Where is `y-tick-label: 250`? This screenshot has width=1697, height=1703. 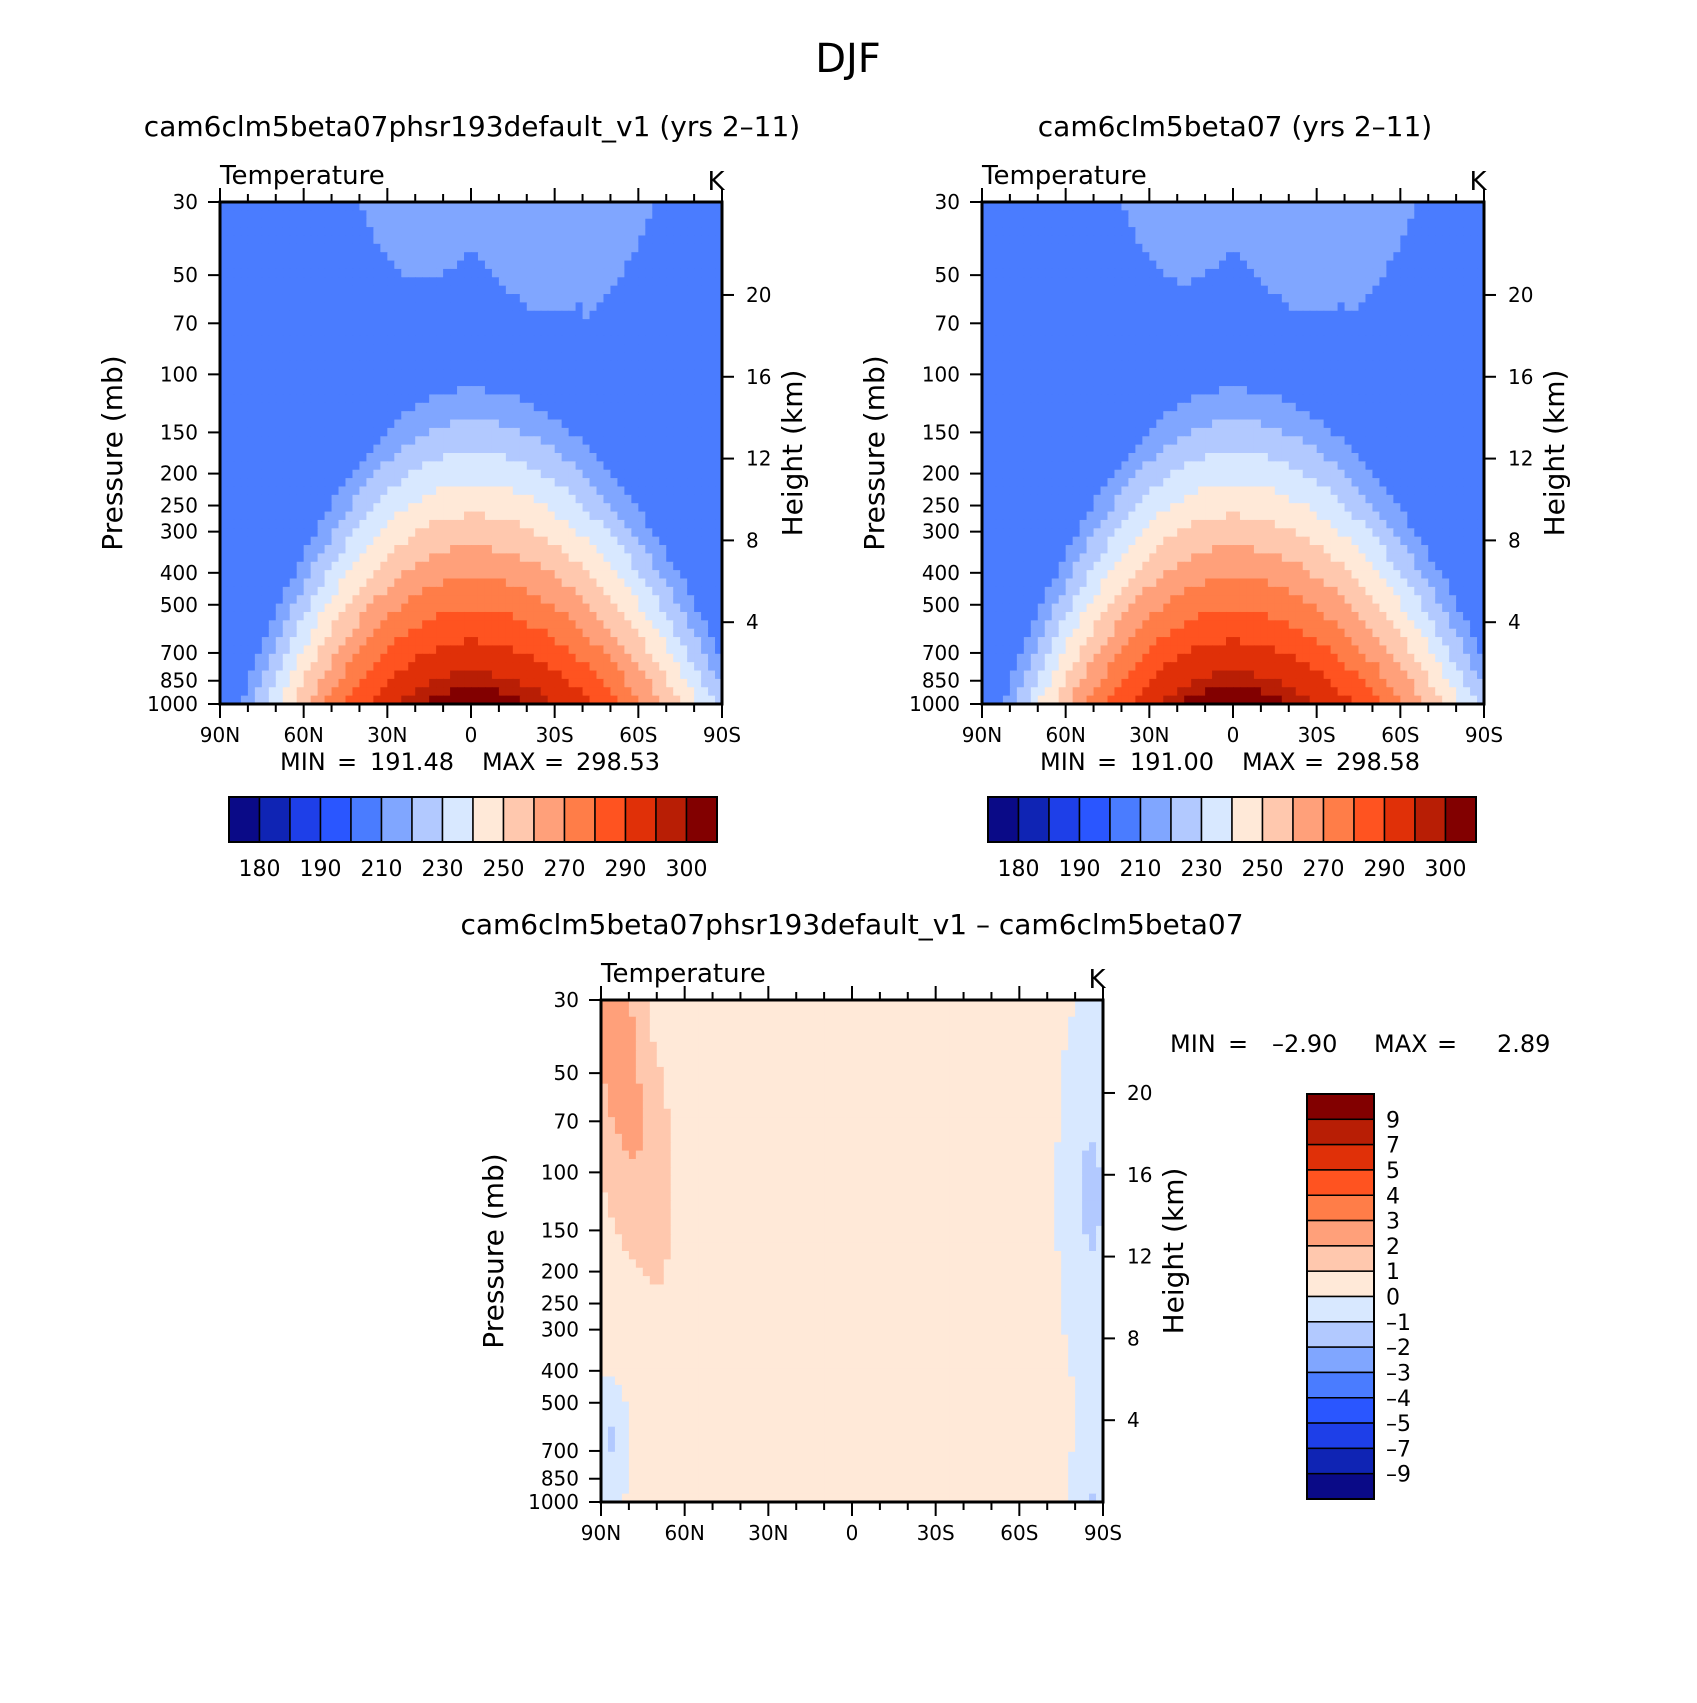
y-tick-label: 250 is located at coordinates (179, 506).